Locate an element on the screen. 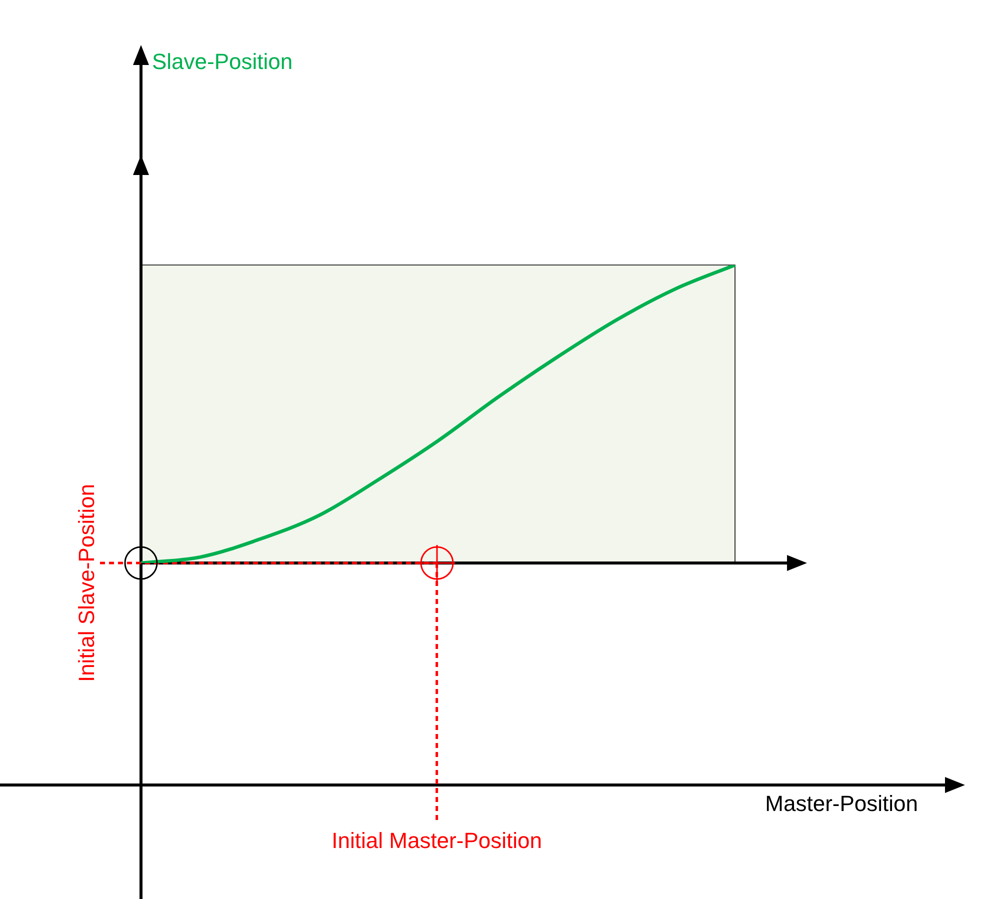  text: Initial Master-Position is located at coordinates (437, 841).